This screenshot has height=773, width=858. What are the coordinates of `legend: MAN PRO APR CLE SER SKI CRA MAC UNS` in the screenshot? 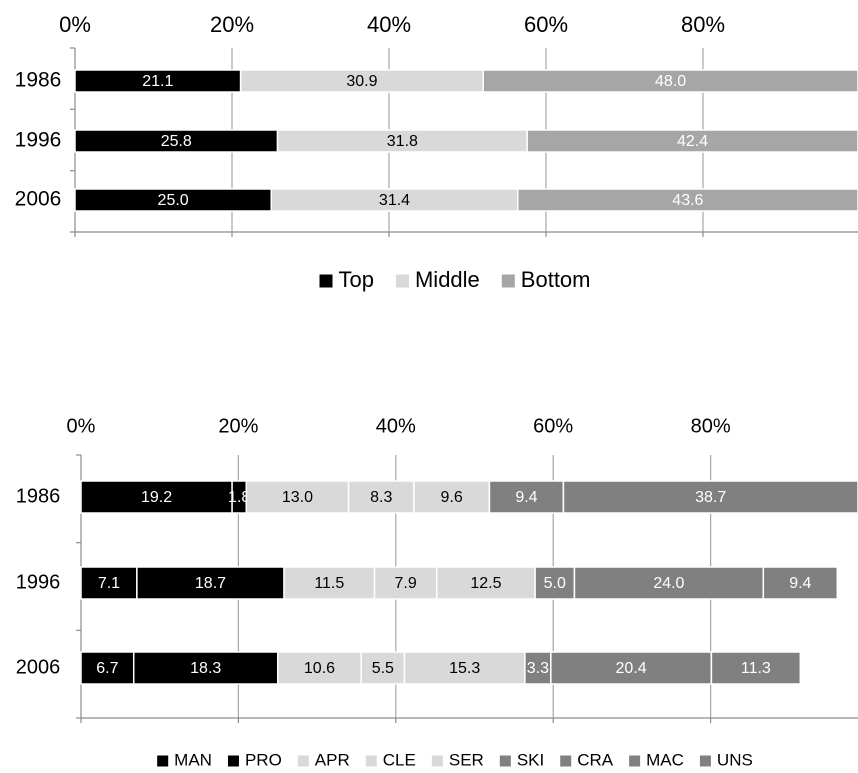 It's located at (455, 759).